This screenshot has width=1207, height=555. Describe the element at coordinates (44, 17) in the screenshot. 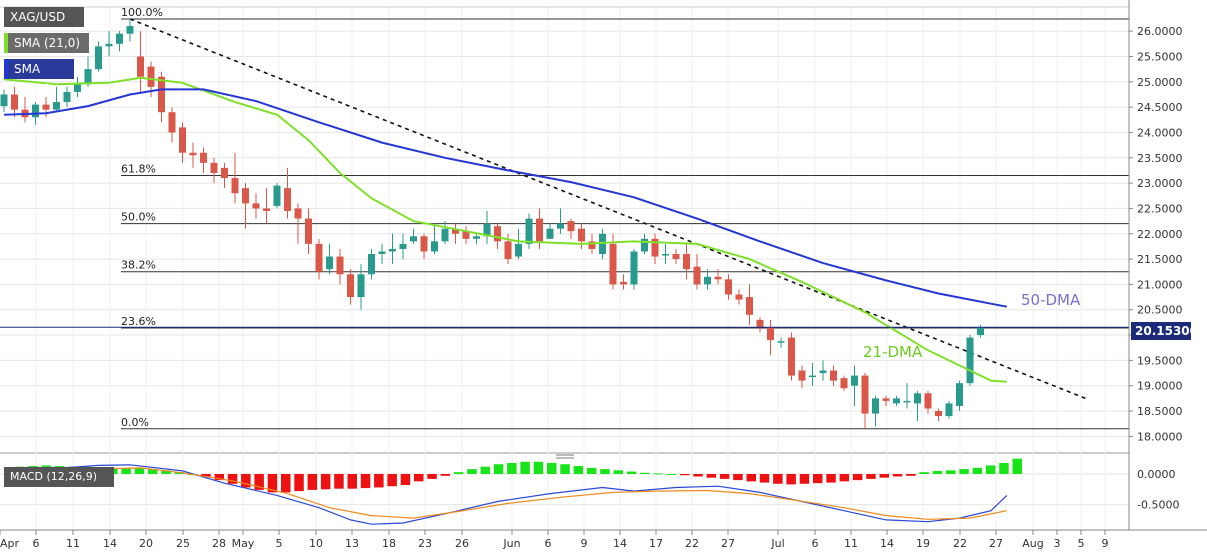

I see `symbol-label: XAG/USD` at that location.